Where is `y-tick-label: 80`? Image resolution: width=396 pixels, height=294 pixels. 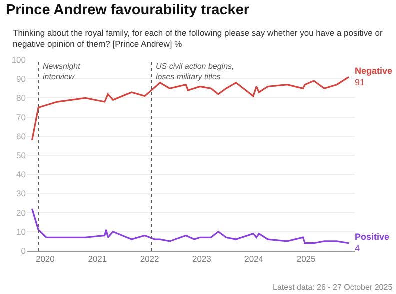 y-tick-label: 80 is located at coordinates (21, 98).